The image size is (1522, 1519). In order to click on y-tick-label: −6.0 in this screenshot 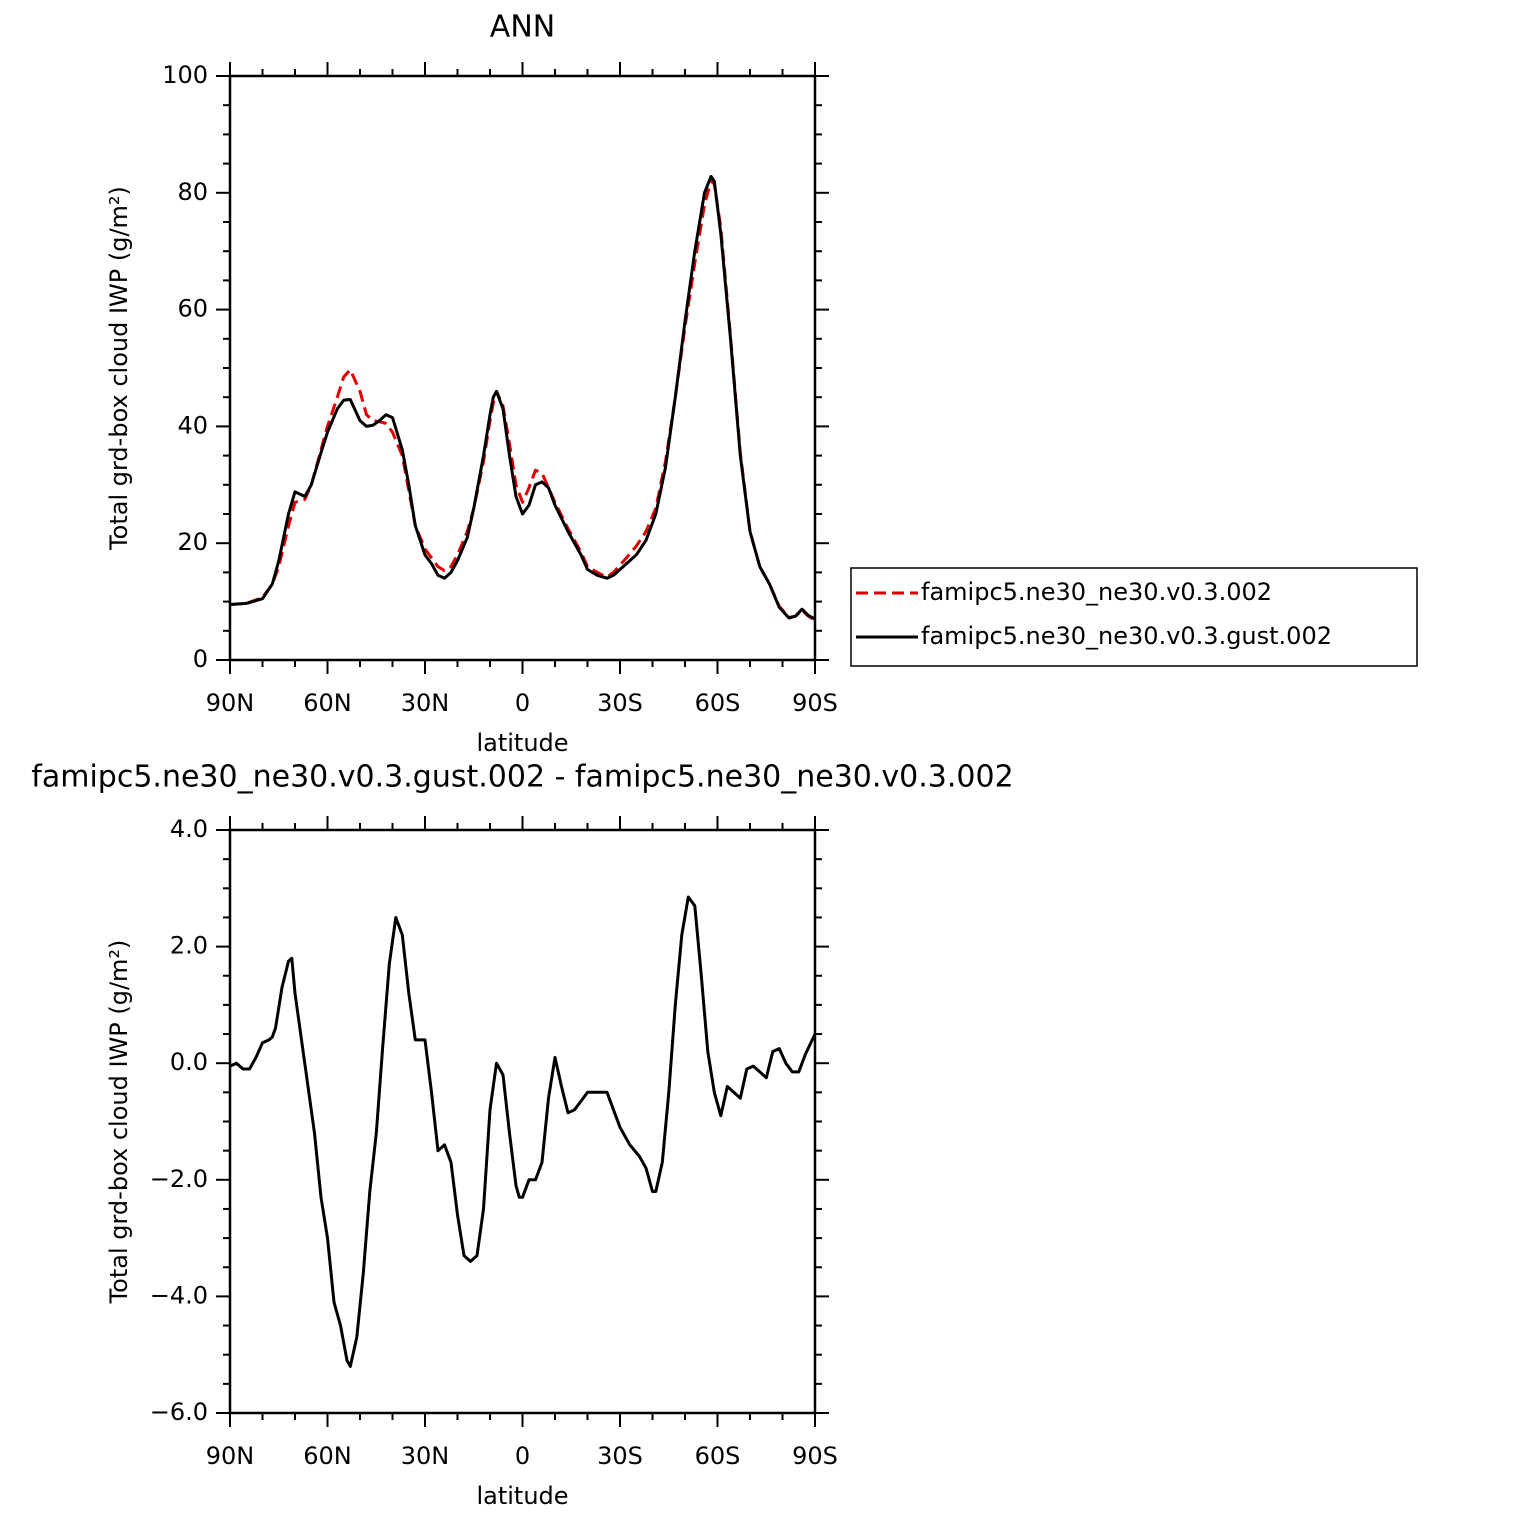, I will do `click(179, 1412)`.